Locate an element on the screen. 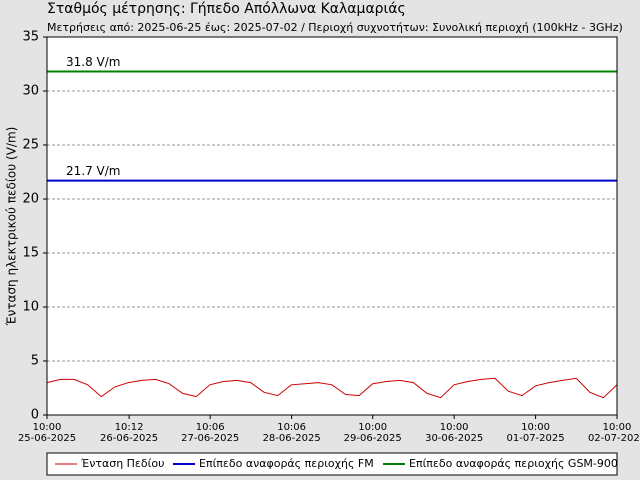 The height and width of the screenshot is (480, 640). x-tick-label: 29-06-2025 is located at coordinates (373, 438).